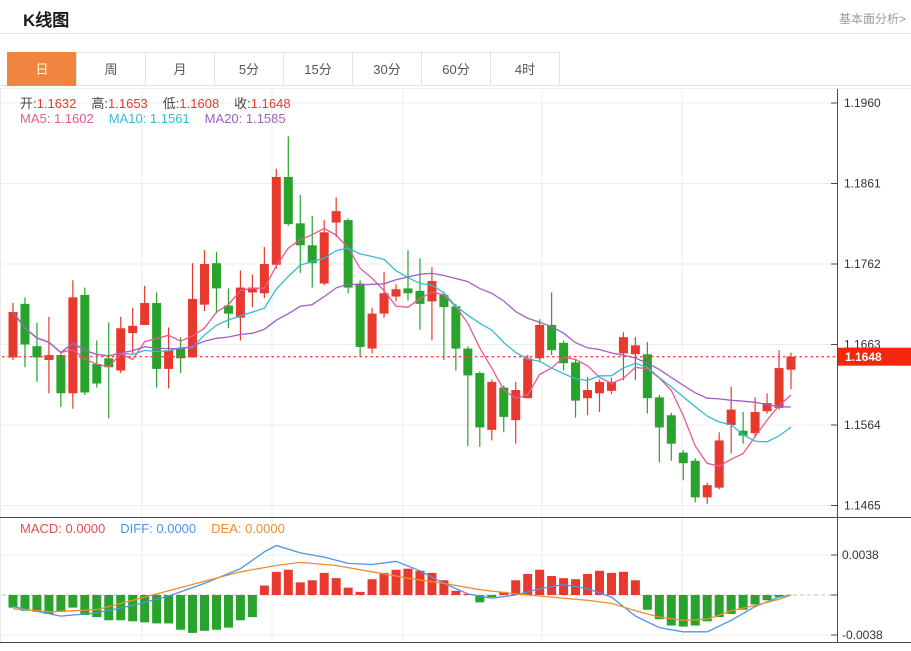 This screenshot has width=911, height=651. I want to click on svg-text: 1.1648, so click(863, 357).